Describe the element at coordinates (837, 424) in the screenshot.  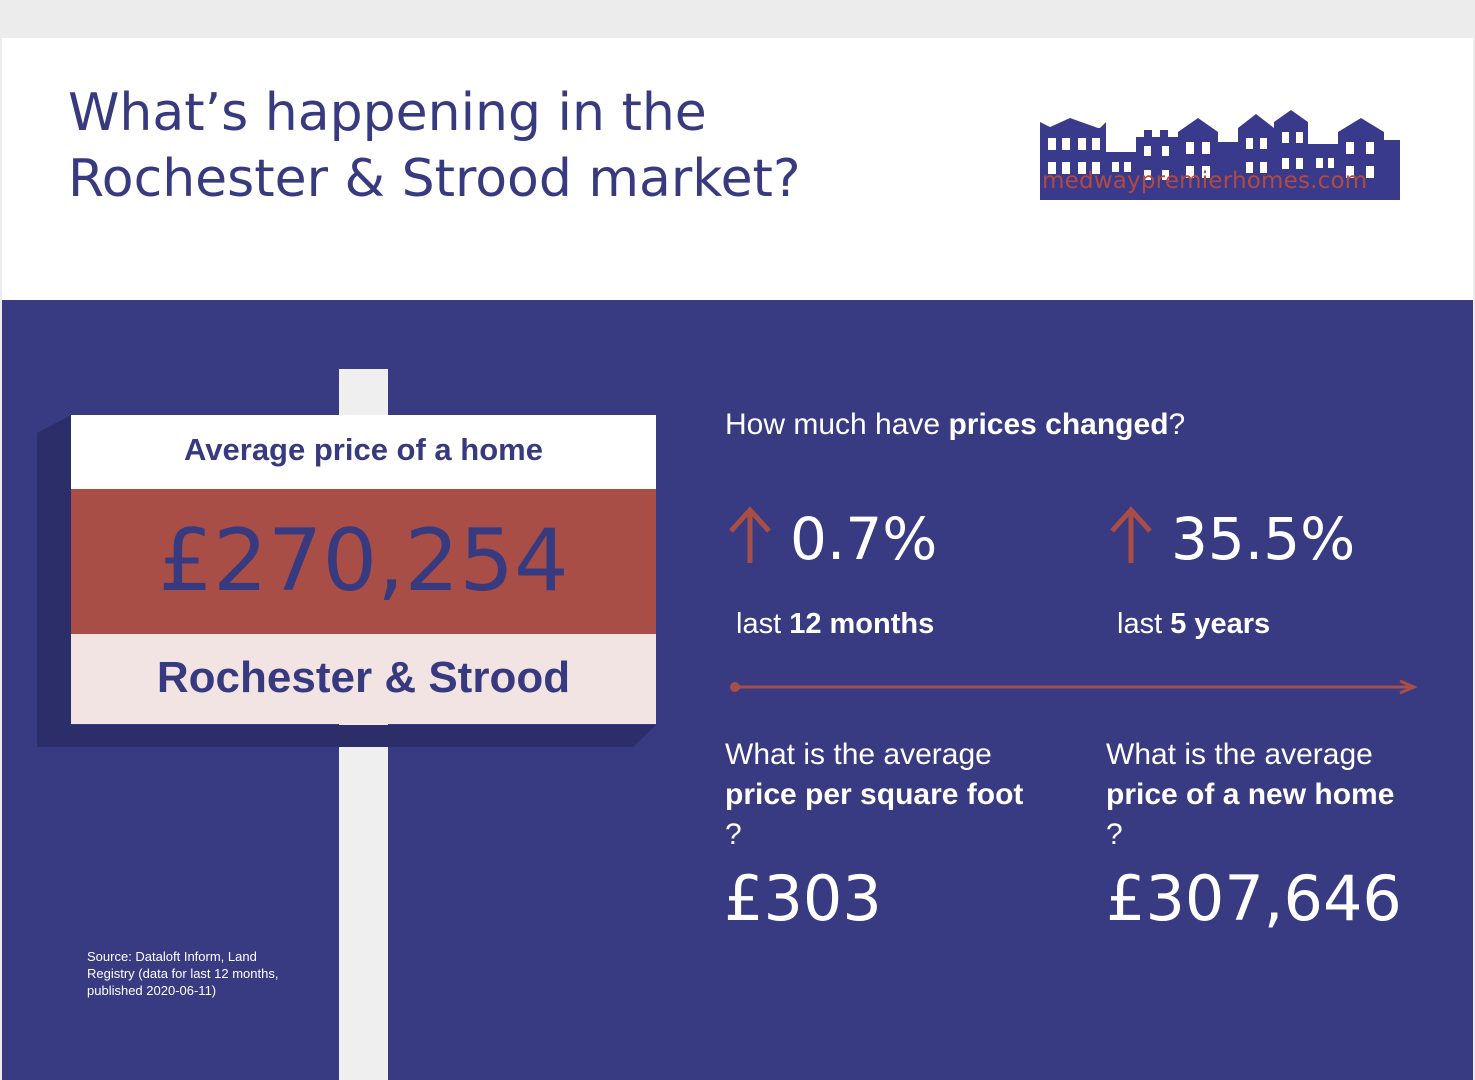
I see `question-prefix: How much have` at that location.